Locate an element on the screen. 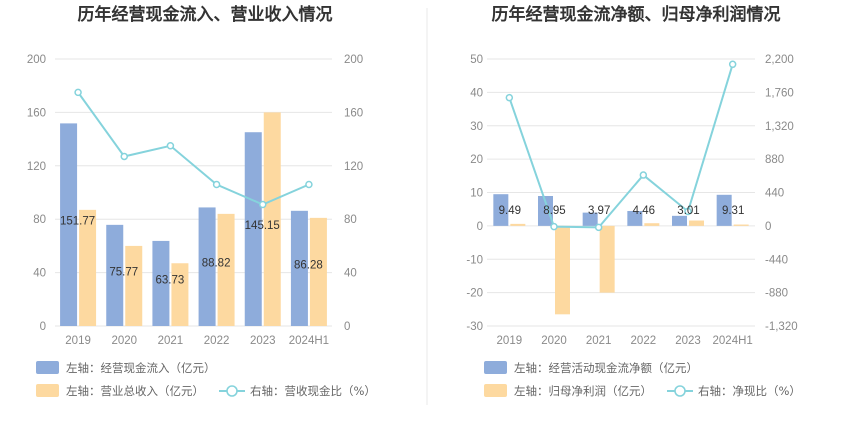 The image size is (850, 437). legend-item-series-2: 左轴：营业总收入（亿元） is located at coordinates (120, 391).